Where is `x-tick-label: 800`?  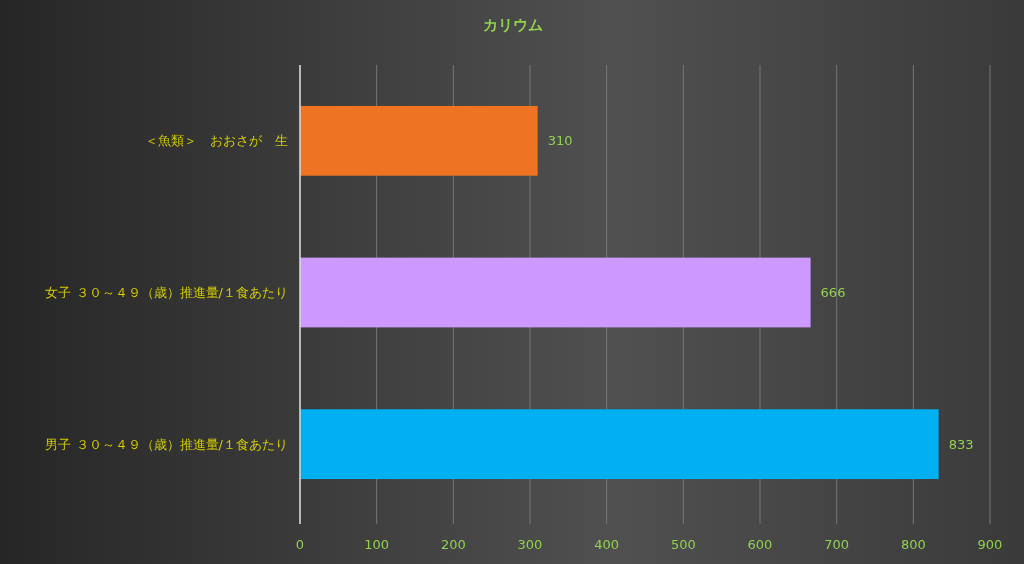 x-tick-label: 800 is located at coordinates (913, 544).